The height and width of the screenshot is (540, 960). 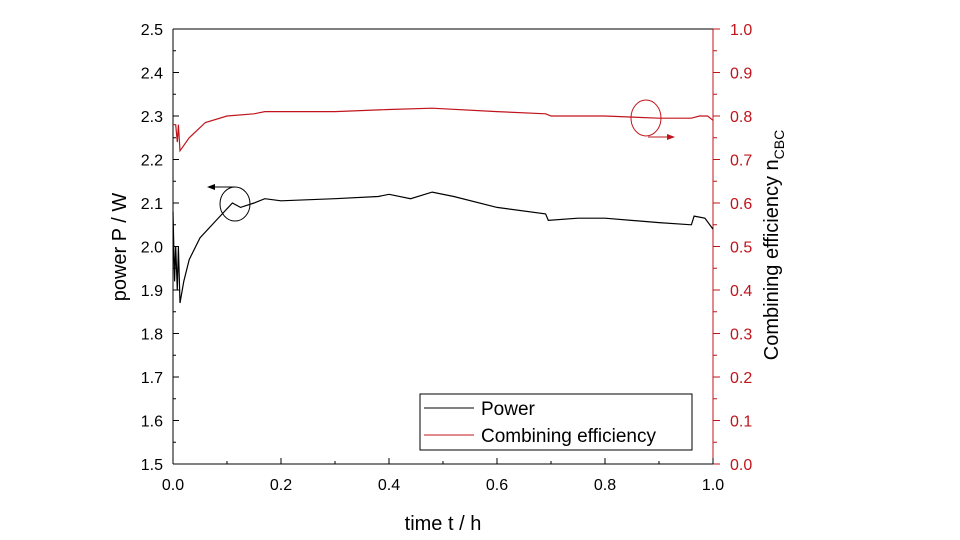 I want to click on y-tick-label: 2.2, so click(x=152, y=161).